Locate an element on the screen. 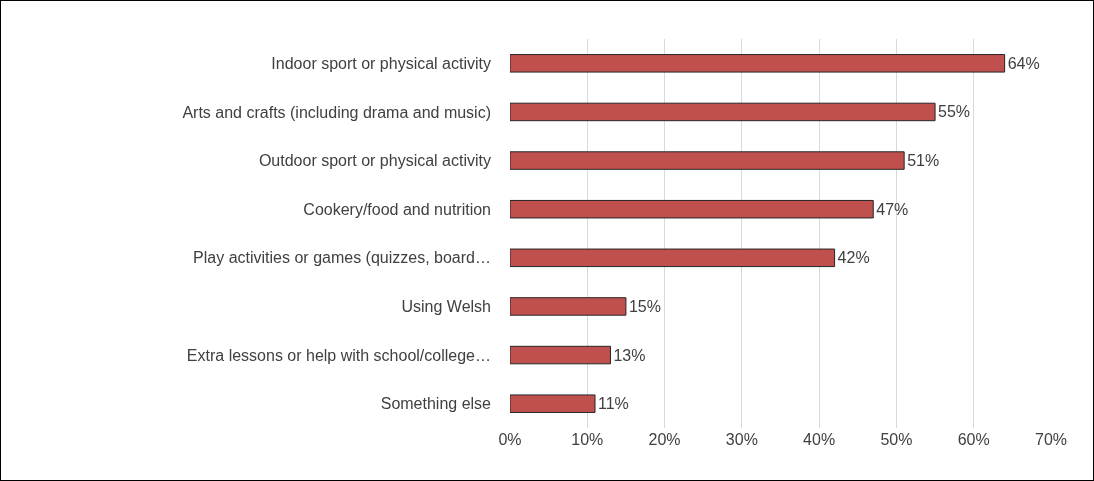  y-tick-label: Using Welsh is located at coordinates (446, 307).